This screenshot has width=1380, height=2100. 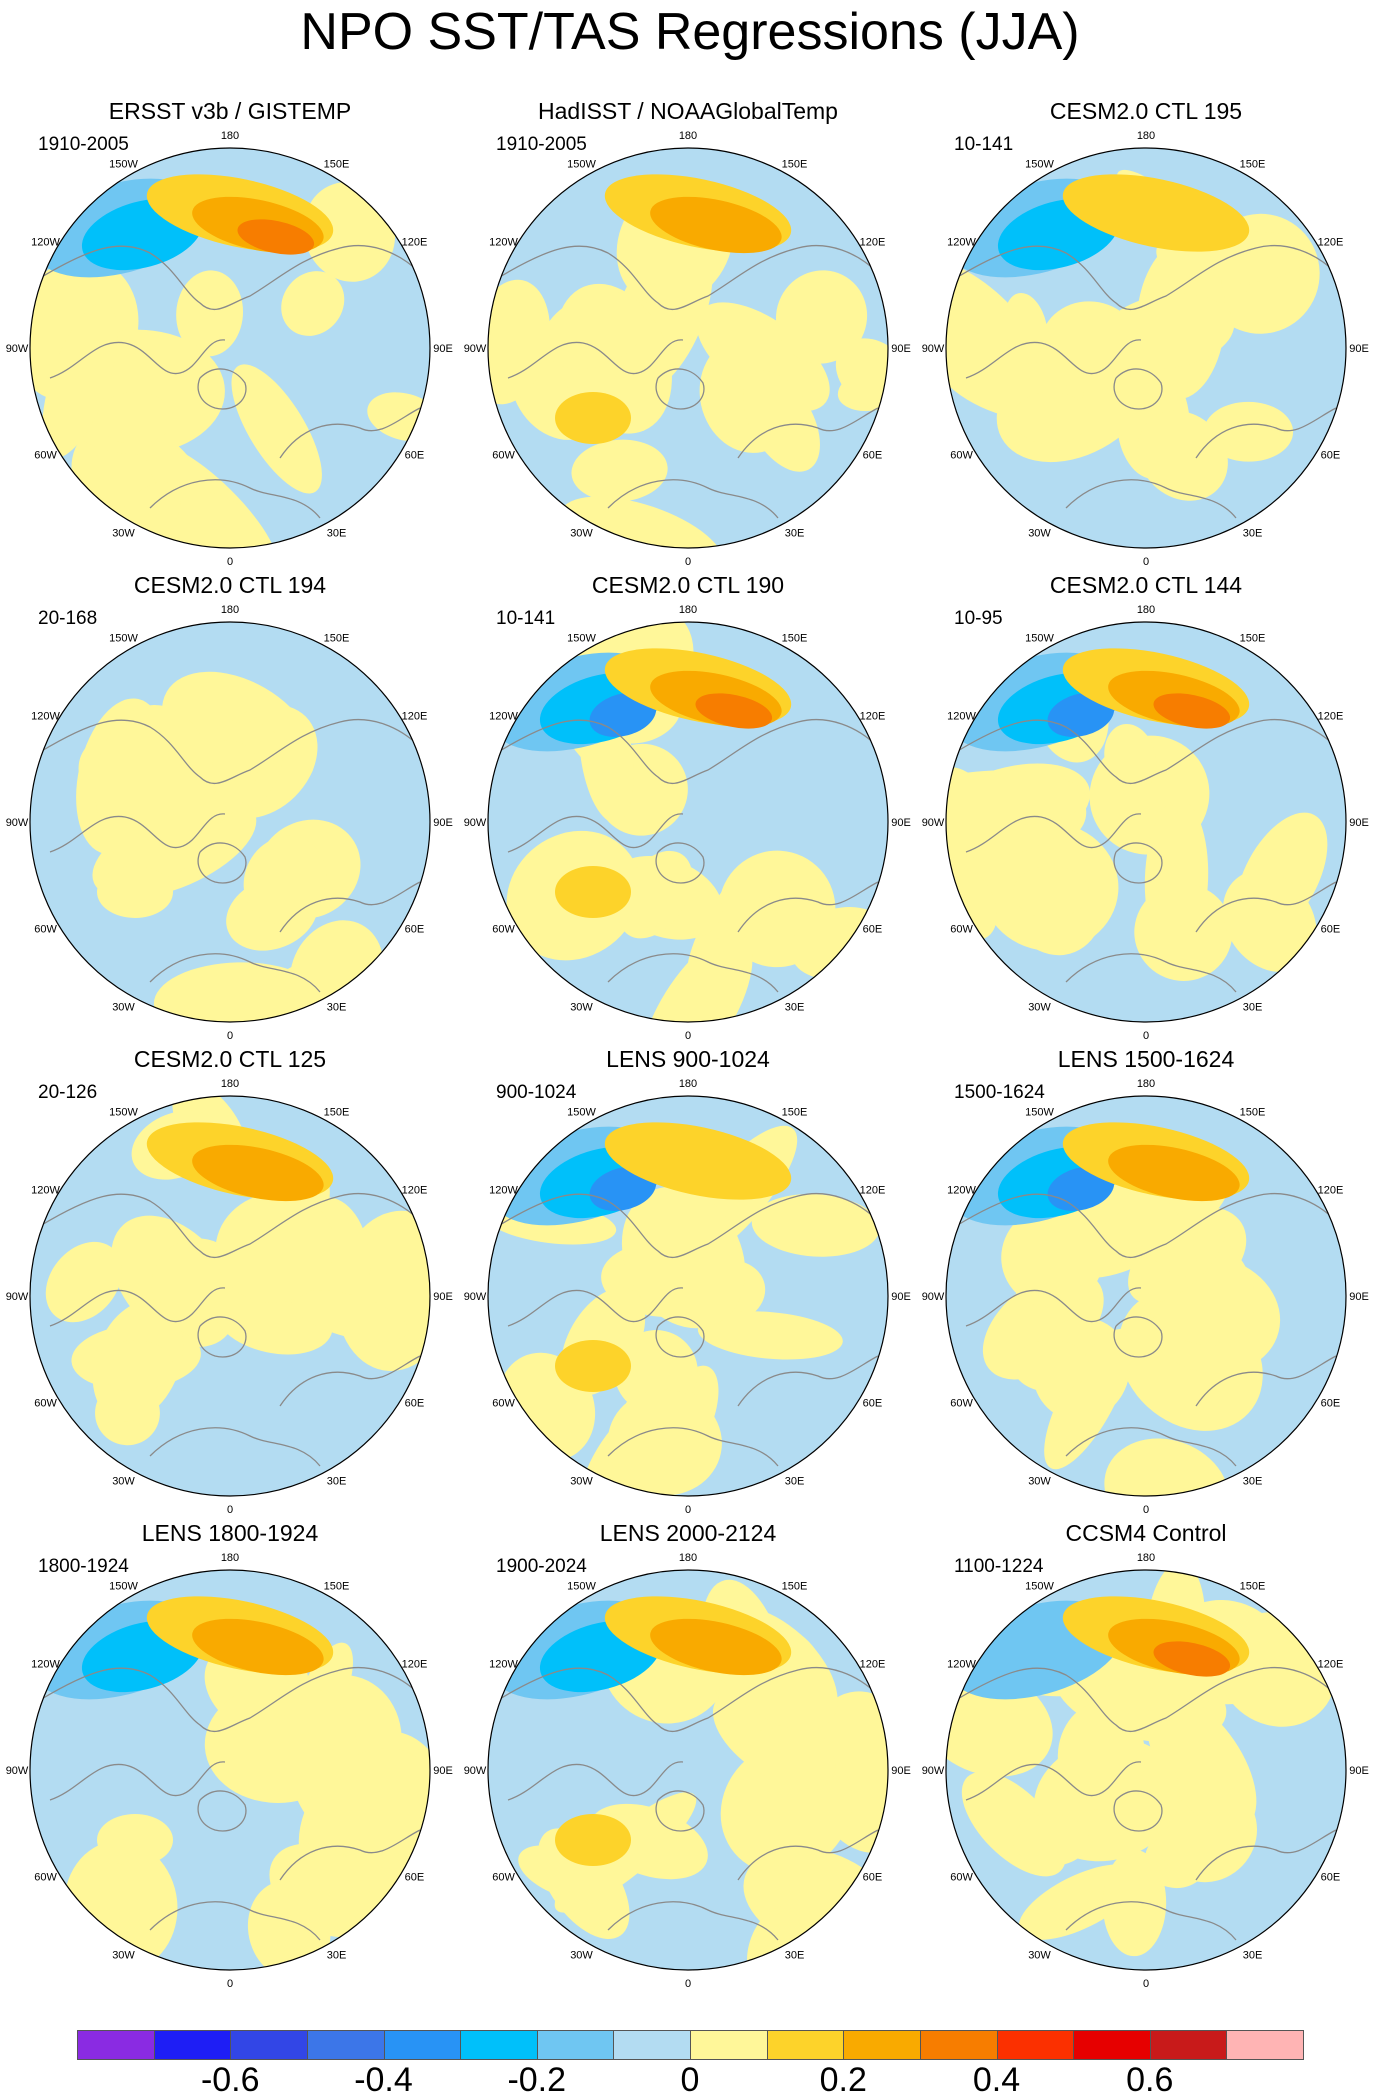 I want to click on panel-period: 1100-1224, so click(x=999, y=1566).